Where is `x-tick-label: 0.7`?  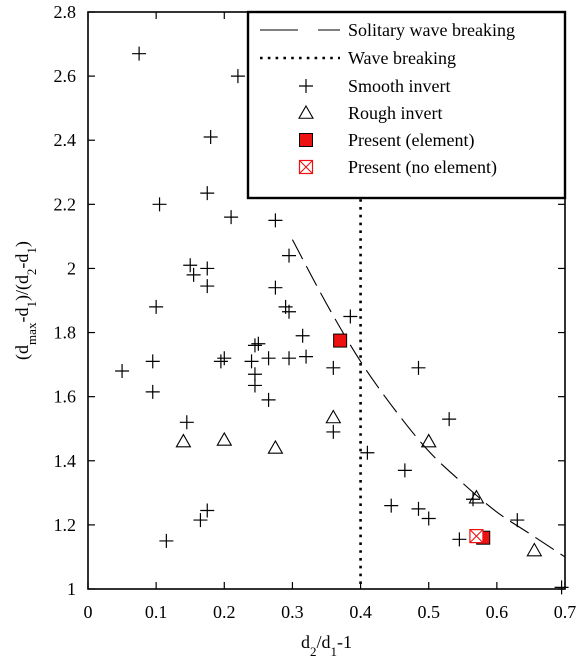
x-tick-label: 0.7 is located at coordinates (565, 612).